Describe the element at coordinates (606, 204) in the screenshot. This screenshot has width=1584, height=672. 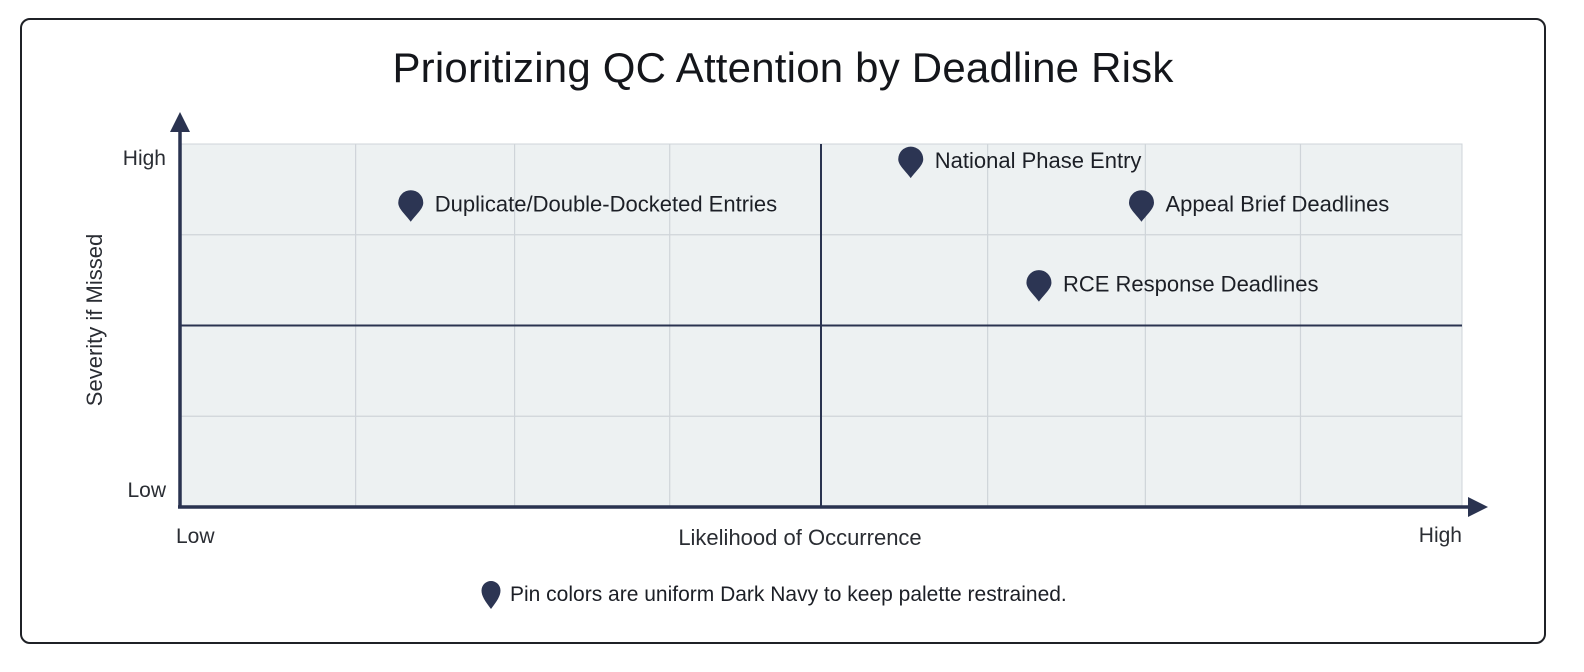
I see `point-label: Duplicate/Double-Docketed Entries` at that location.